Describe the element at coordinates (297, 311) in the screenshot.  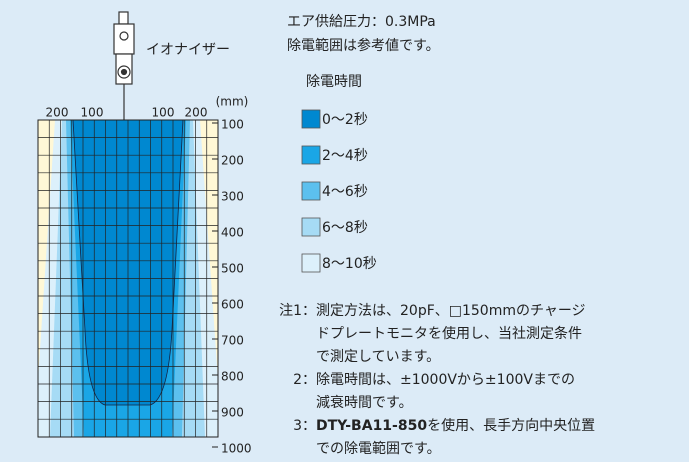
I see `note-prefix: 注1：` at that location.